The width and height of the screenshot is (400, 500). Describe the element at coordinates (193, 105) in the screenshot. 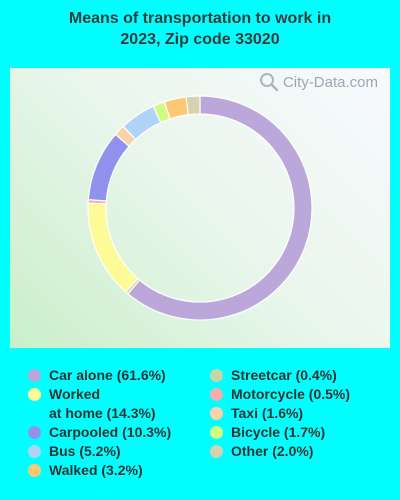

I see `slice-other` at that location.